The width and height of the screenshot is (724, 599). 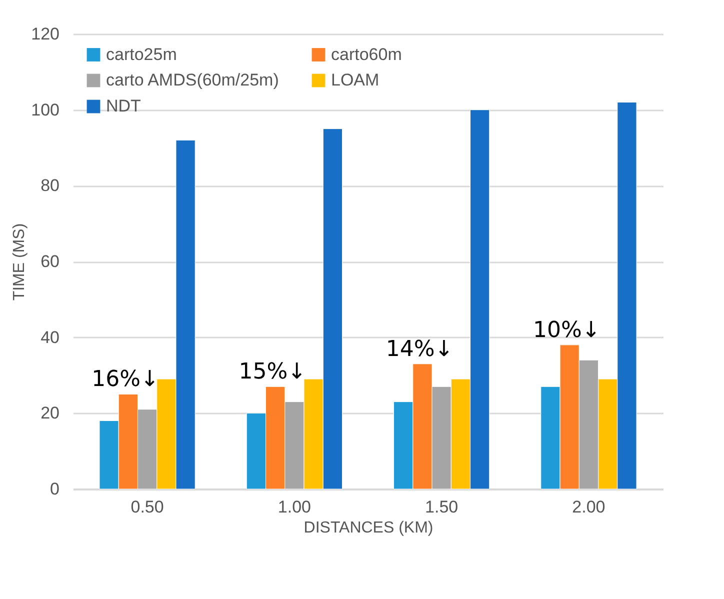 What do you see at coordinates (192, 80) in the screenshot?
I see `legend-label: carto AMDS(60m/25m)` at bounding box center [192, 80].